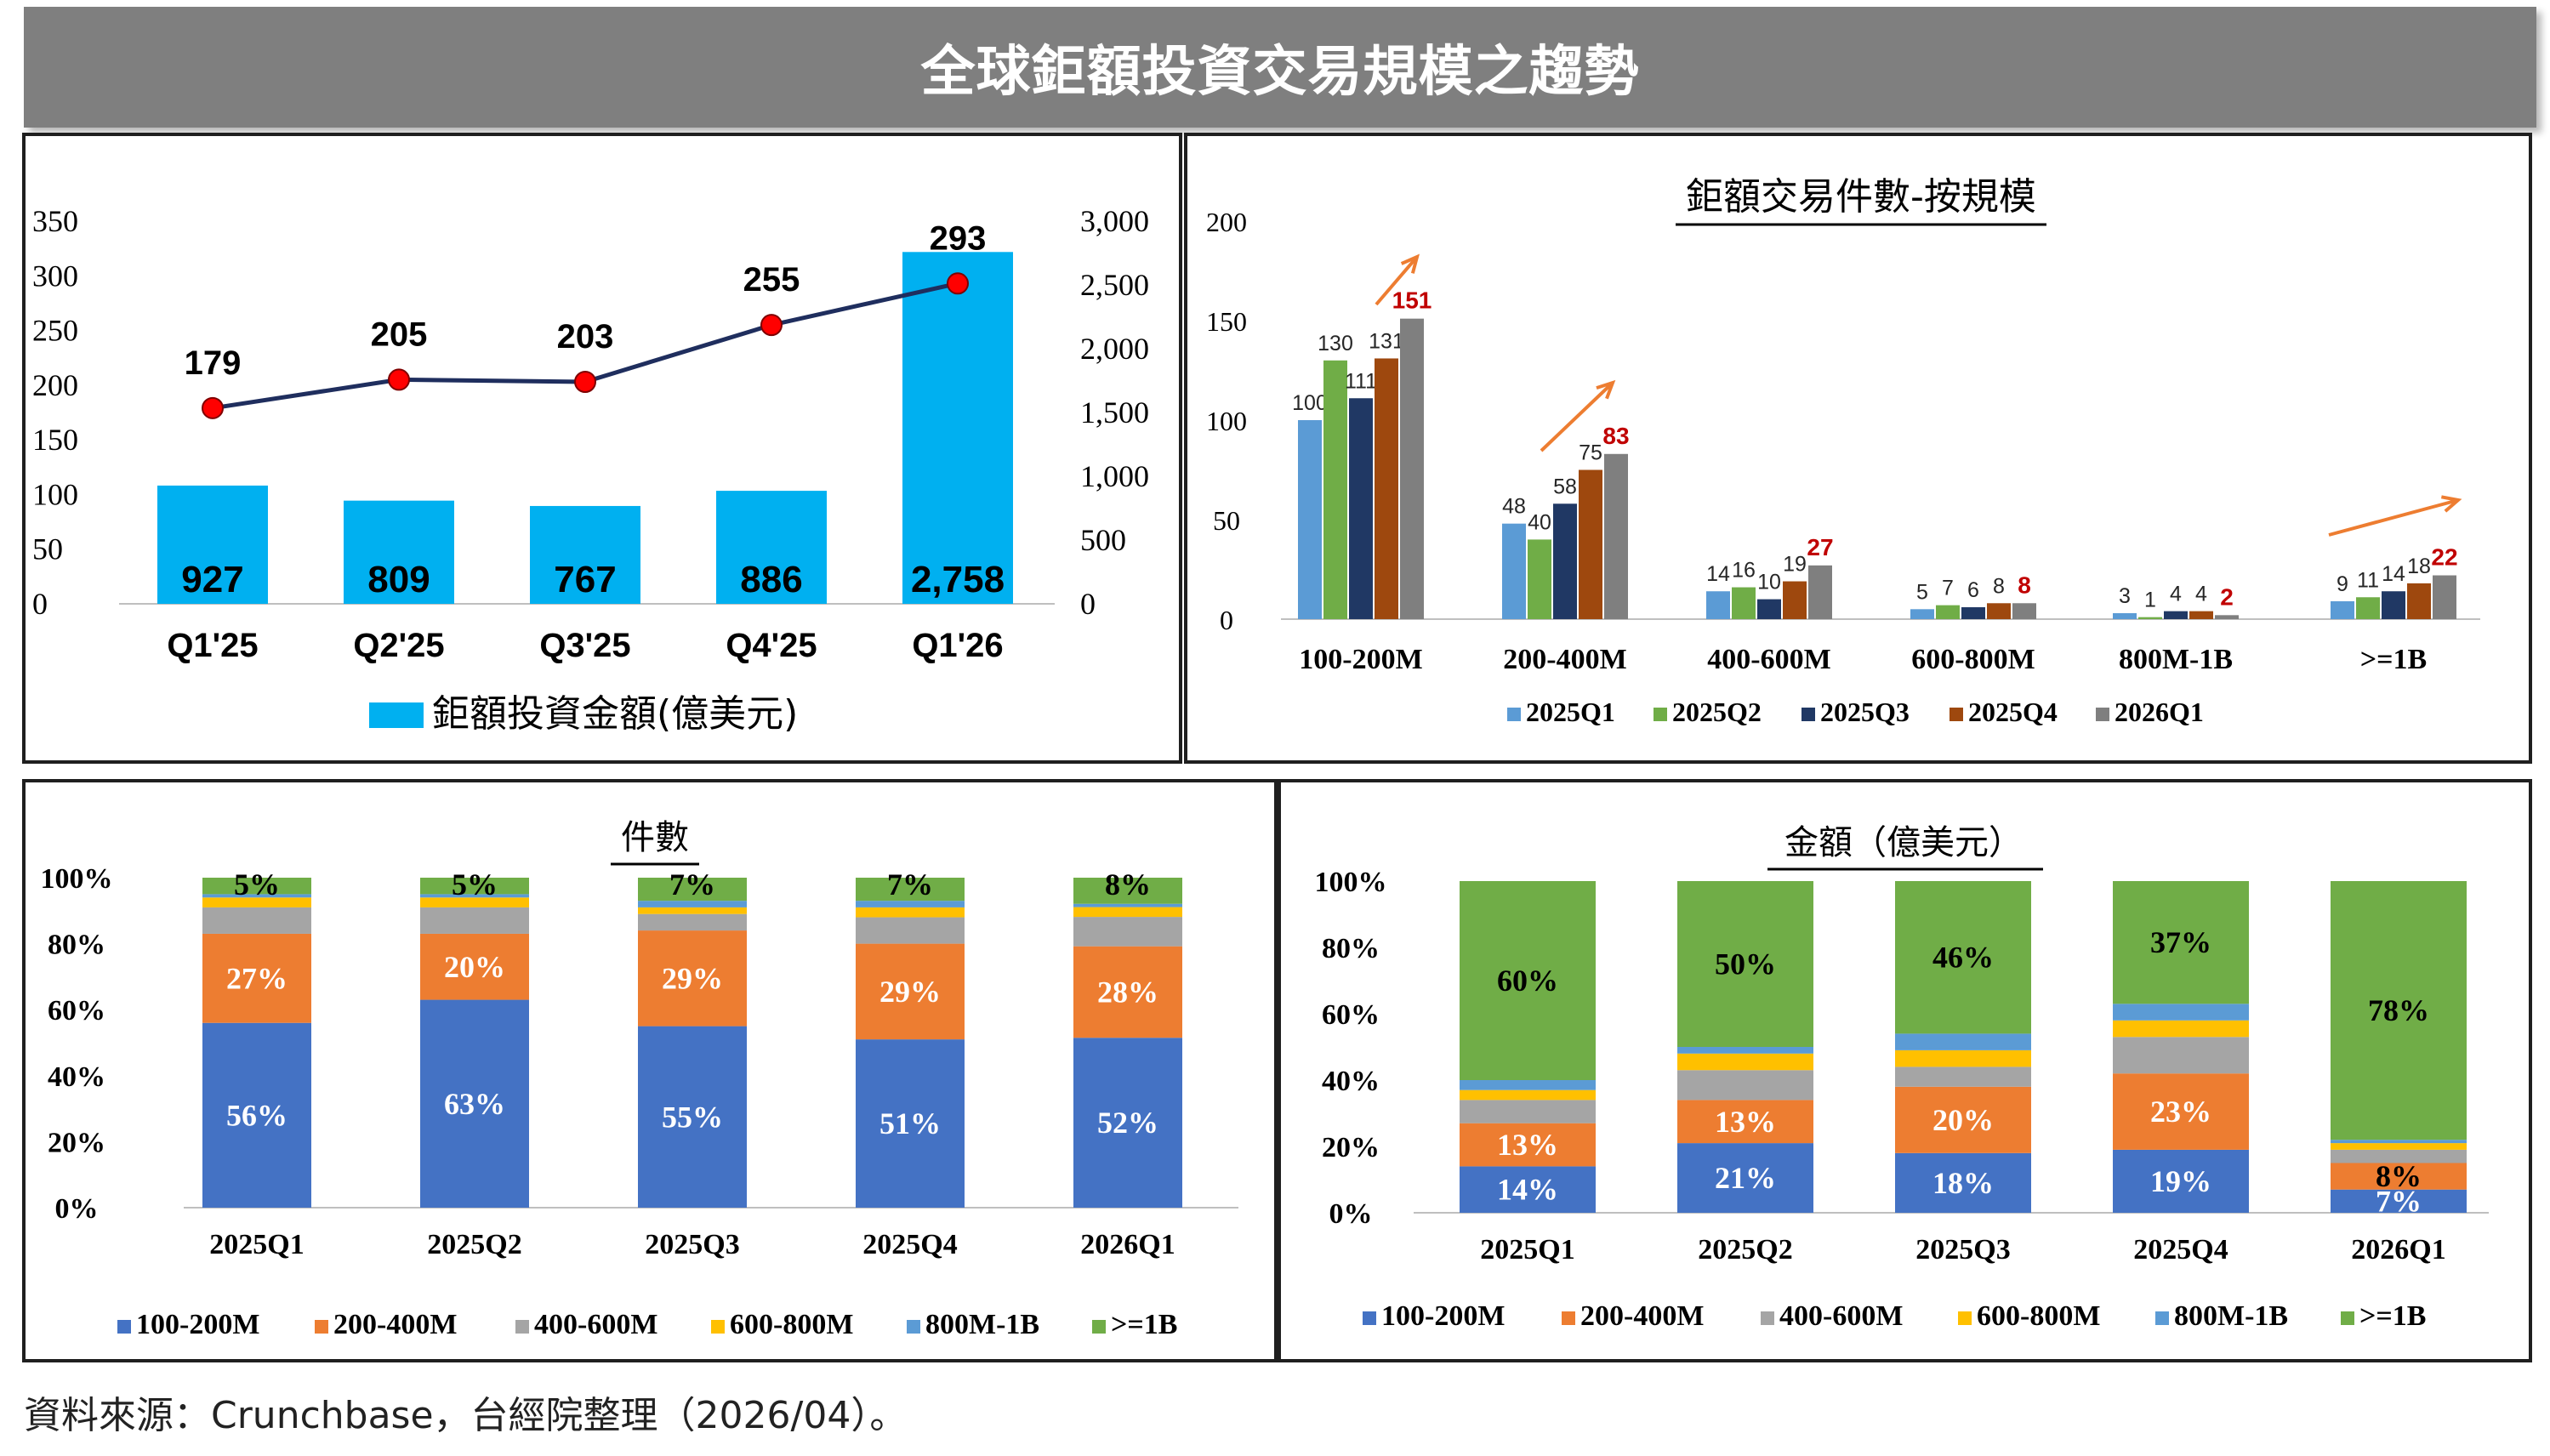 The image size is (2550, 1456). Describe the element at coordinates (1948, 588) in the screenshot. I see `bar-value-label: 7` at that location.